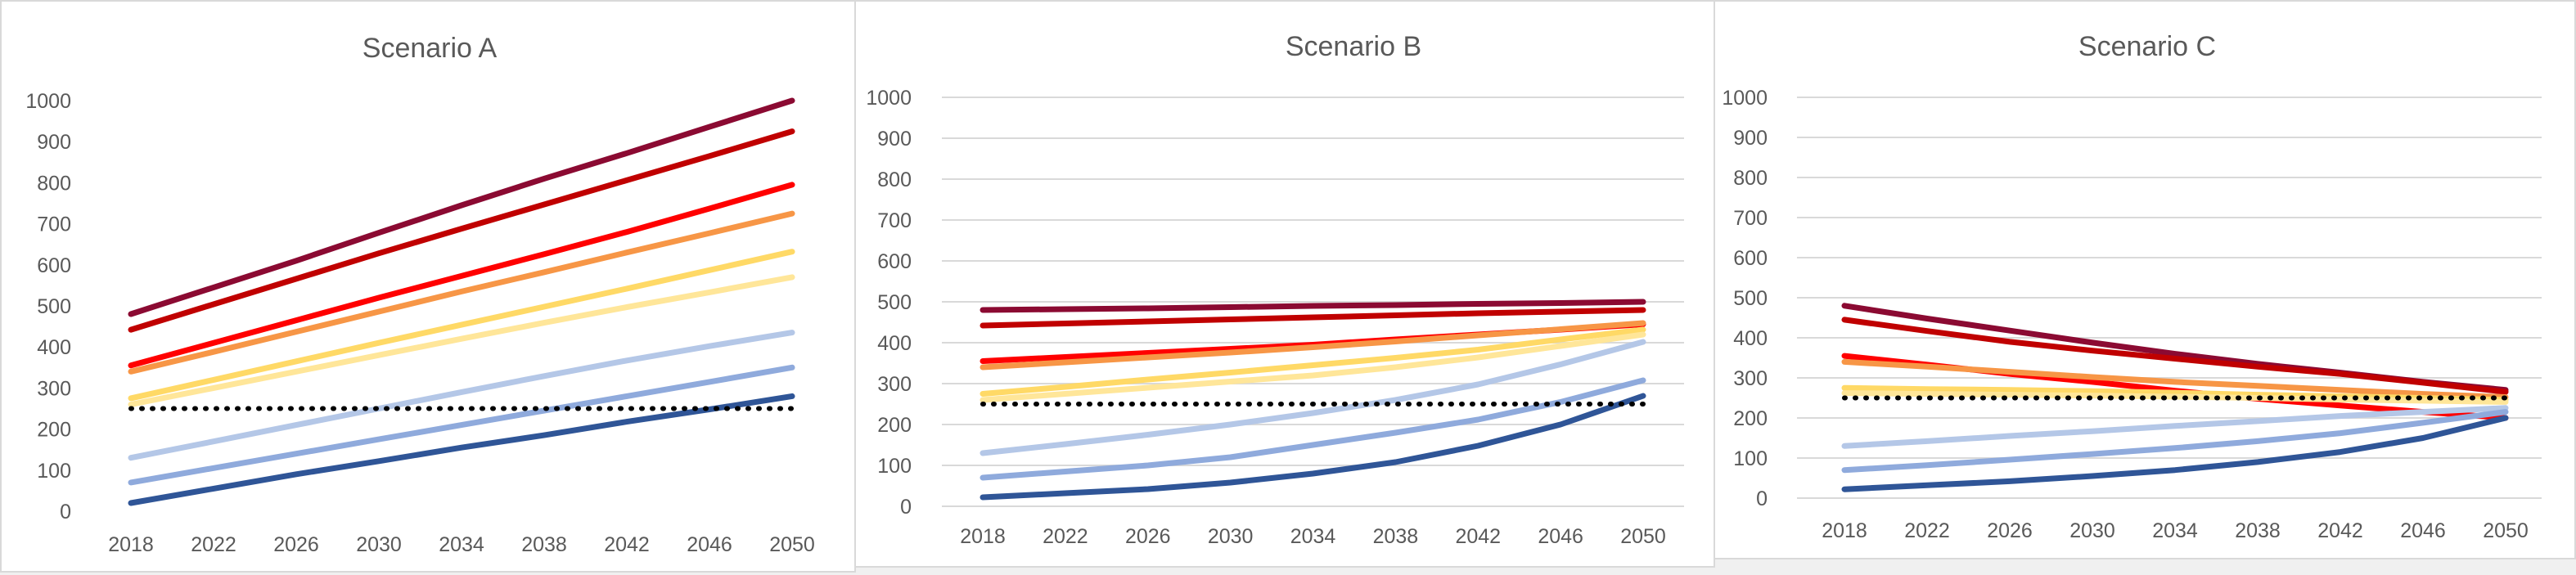  I want to click on chart-title: Scenario B, so click(1353, 47).